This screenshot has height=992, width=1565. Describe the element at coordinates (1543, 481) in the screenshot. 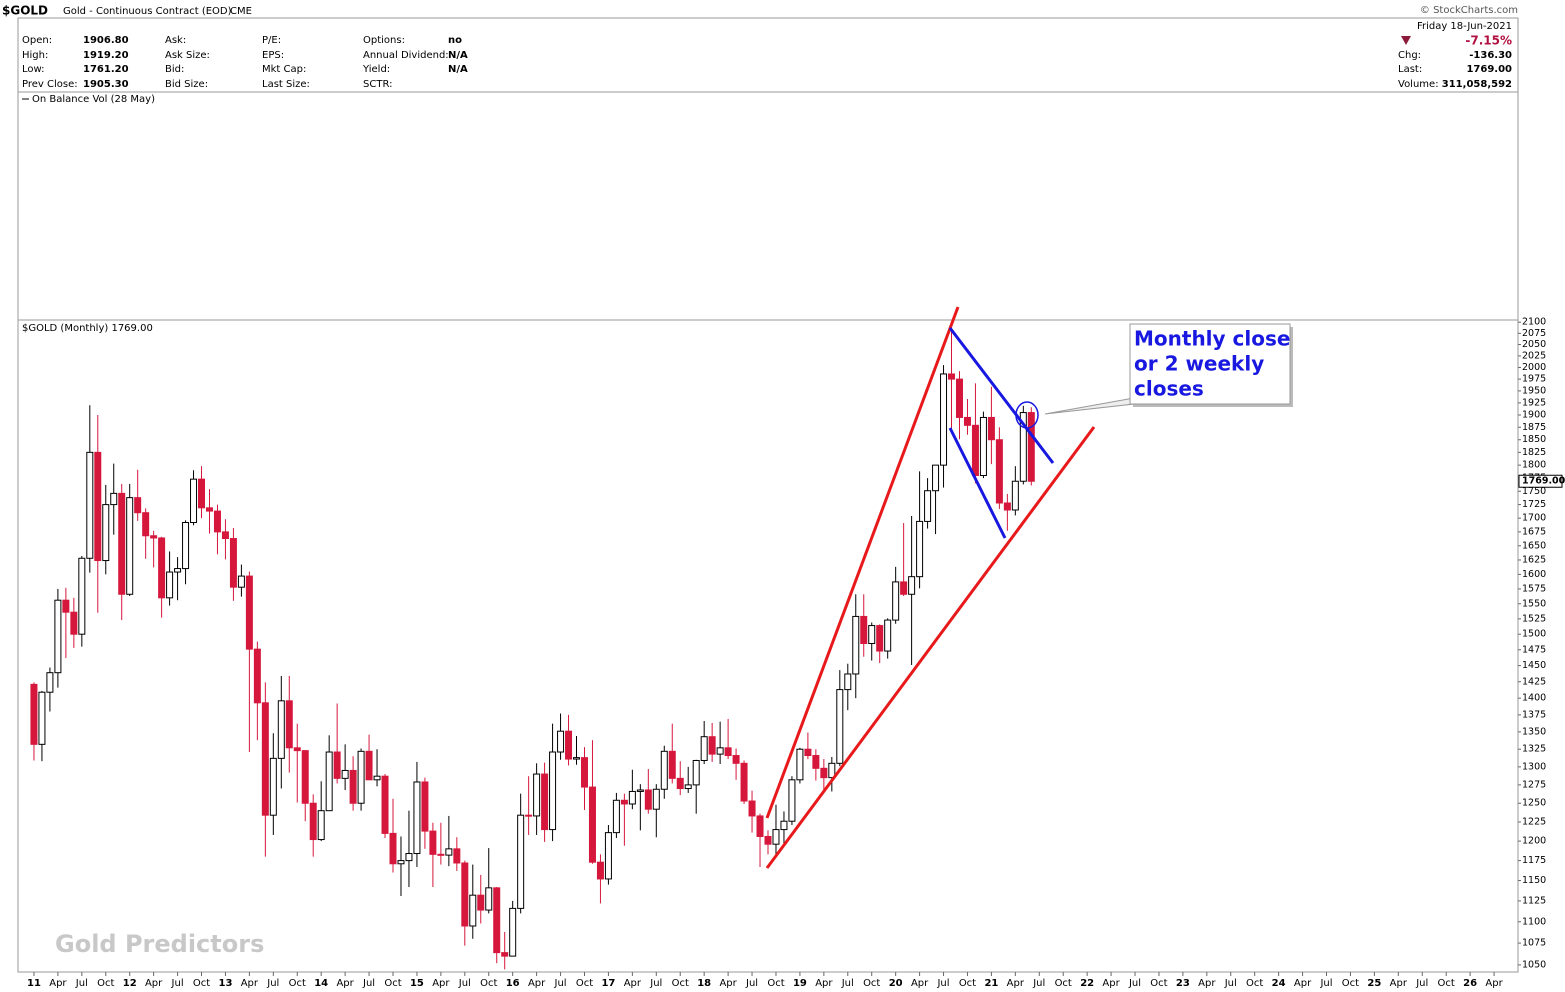

I see `last-price-label: 1769.00` at that location.